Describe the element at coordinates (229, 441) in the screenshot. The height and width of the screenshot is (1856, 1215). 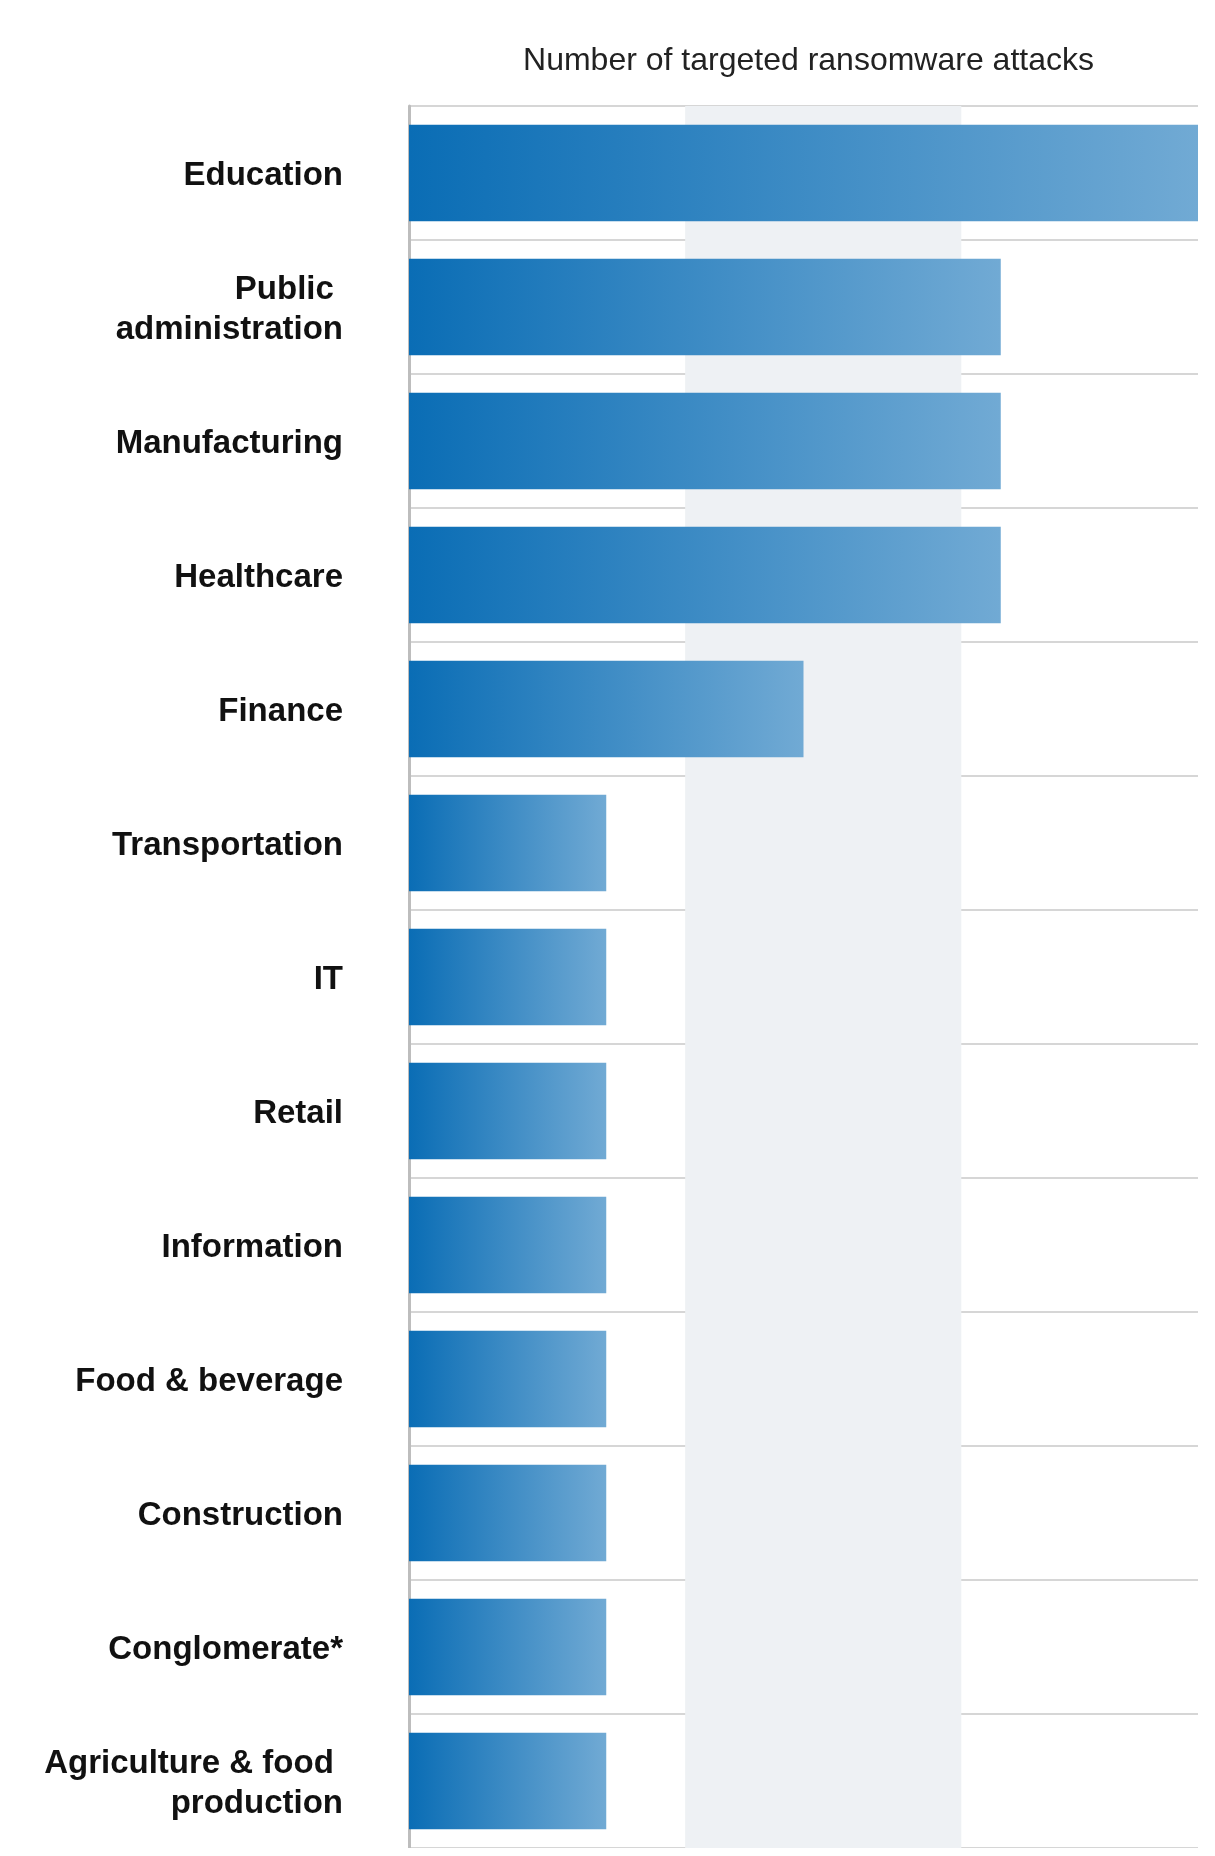
I see `y-tick-label: Manufacturing` at that location.